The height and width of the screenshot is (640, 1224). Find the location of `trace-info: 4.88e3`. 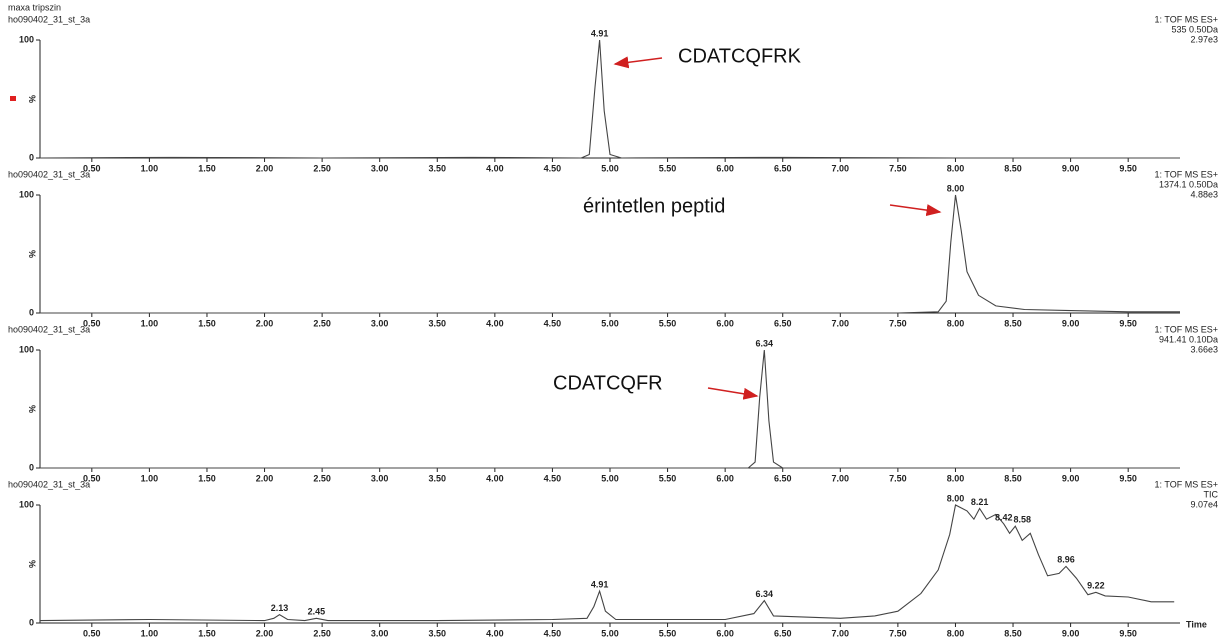

trace-info: 4.88e3 is located at coordinates (1204, 194).